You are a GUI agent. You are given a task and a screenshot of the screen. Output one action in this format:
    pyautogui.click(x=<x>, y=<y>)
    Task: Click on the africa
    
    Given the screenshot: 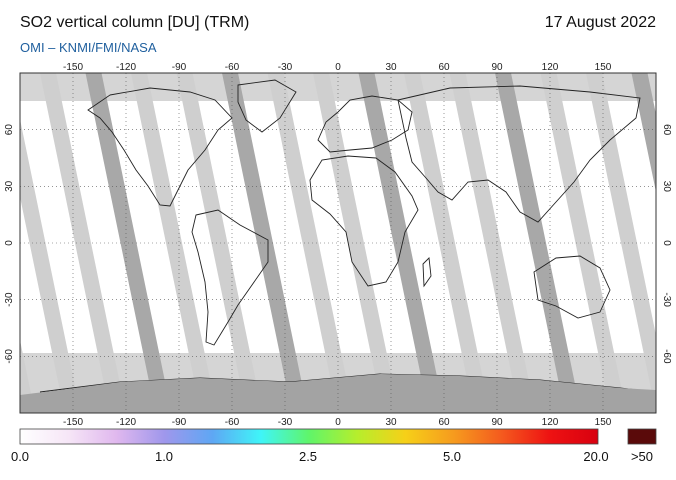 What is the action you would take?
    pyautogui.click(x=364, y=221)
    